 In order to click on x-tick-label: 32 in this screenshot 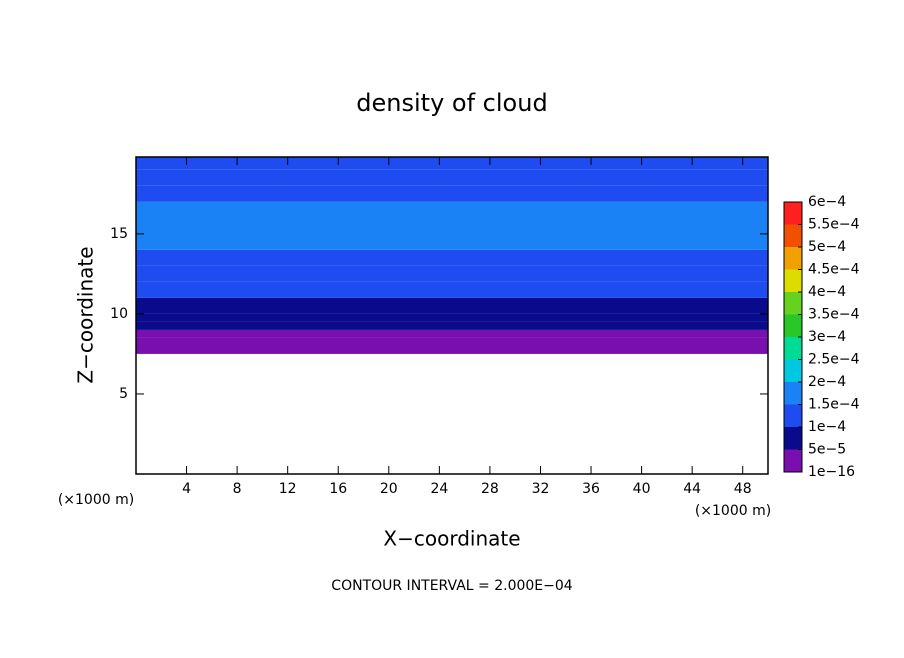, I will do `click(541, 489)`.